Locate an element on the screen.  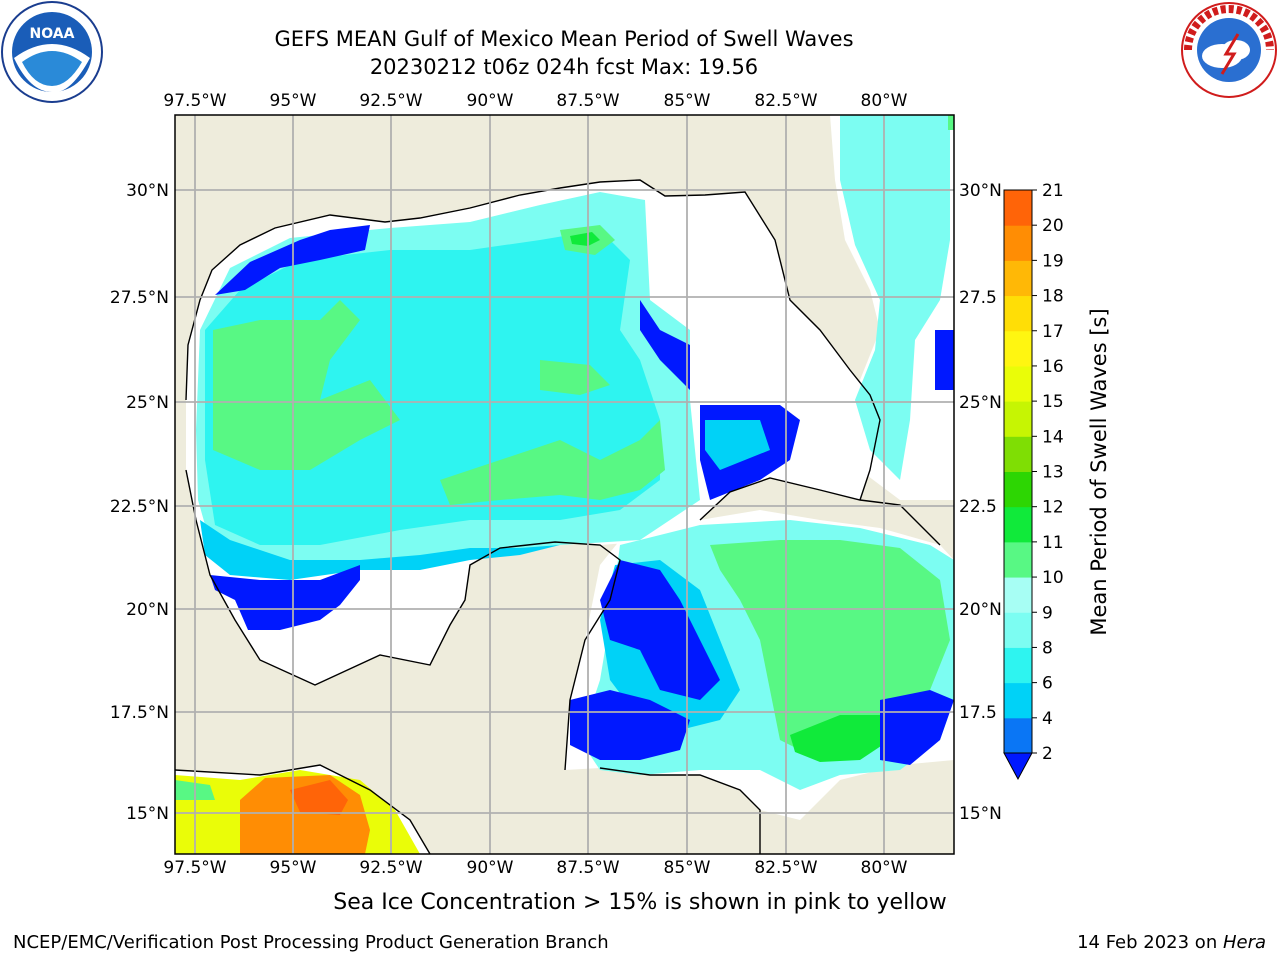
swell-band-9b is located at coordinates (552, 462).